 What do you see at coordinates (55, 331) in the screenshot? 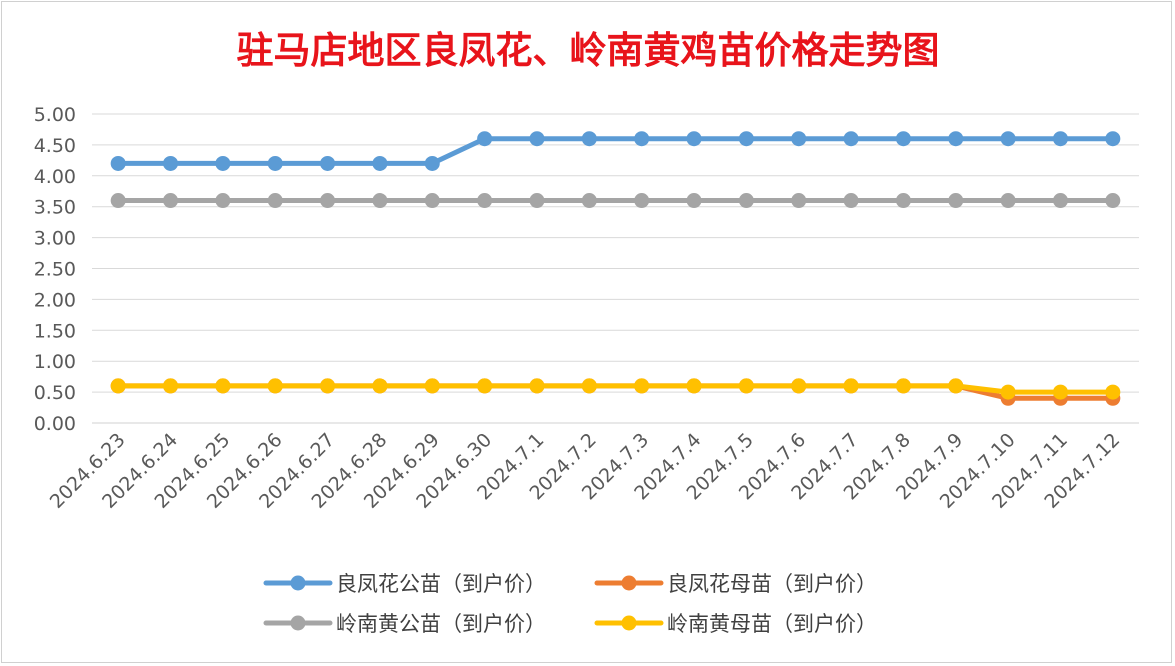
I see `y-tick-label: 1.50` at bounding box center [55, 331].